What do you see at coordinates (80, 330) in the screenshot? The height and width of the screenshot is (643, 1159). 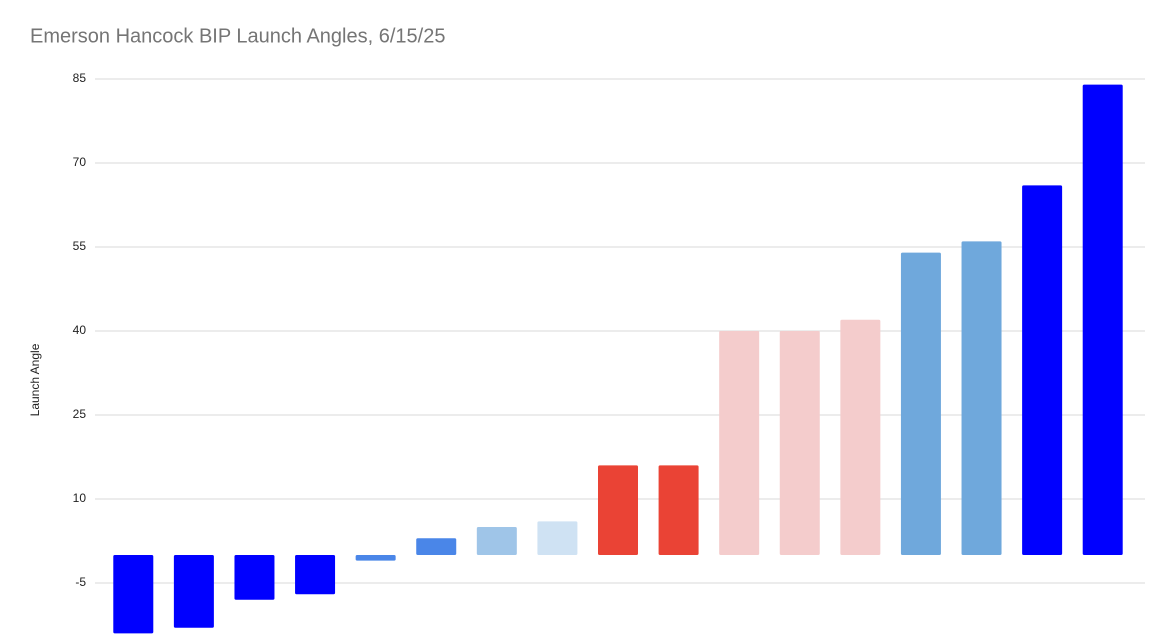 I see `y-tick-label: 40` at bounding box center [80, 330].